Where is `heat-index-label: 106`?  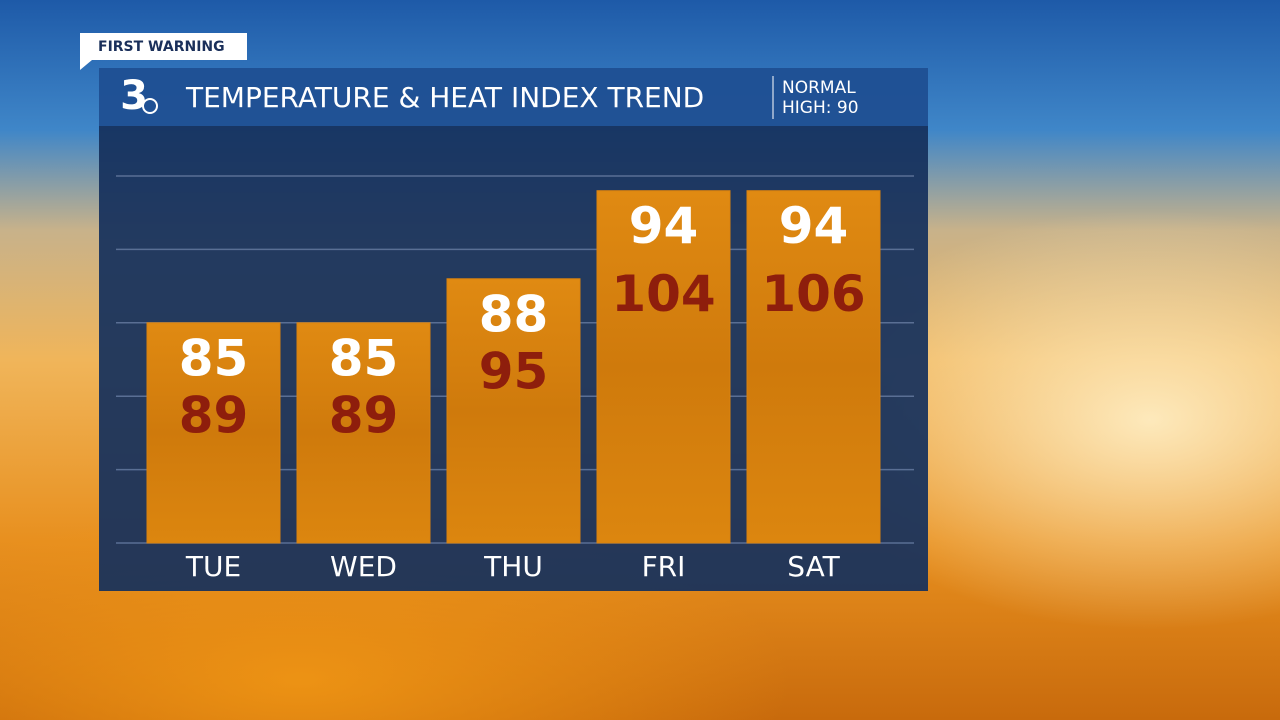 heat-index-label: 106 is located at coordinates (813, 294).